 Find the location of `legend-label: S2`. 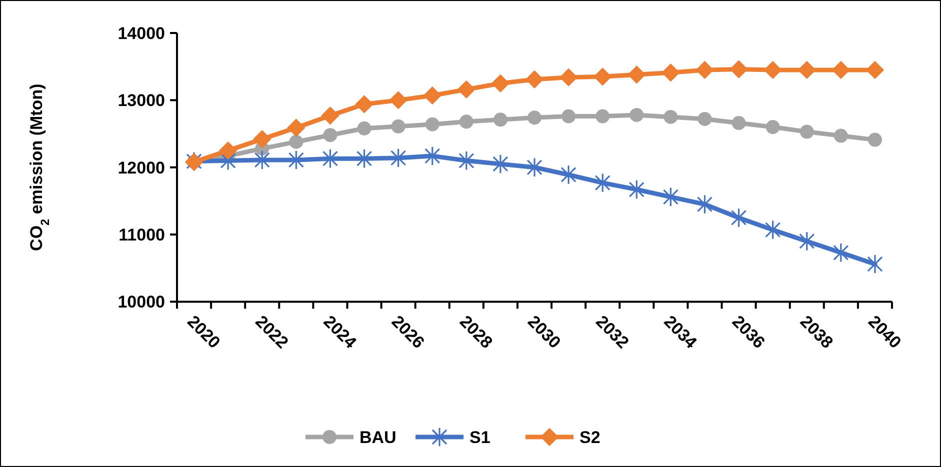

legend-label: S2 is located at coordinates (590, 437).